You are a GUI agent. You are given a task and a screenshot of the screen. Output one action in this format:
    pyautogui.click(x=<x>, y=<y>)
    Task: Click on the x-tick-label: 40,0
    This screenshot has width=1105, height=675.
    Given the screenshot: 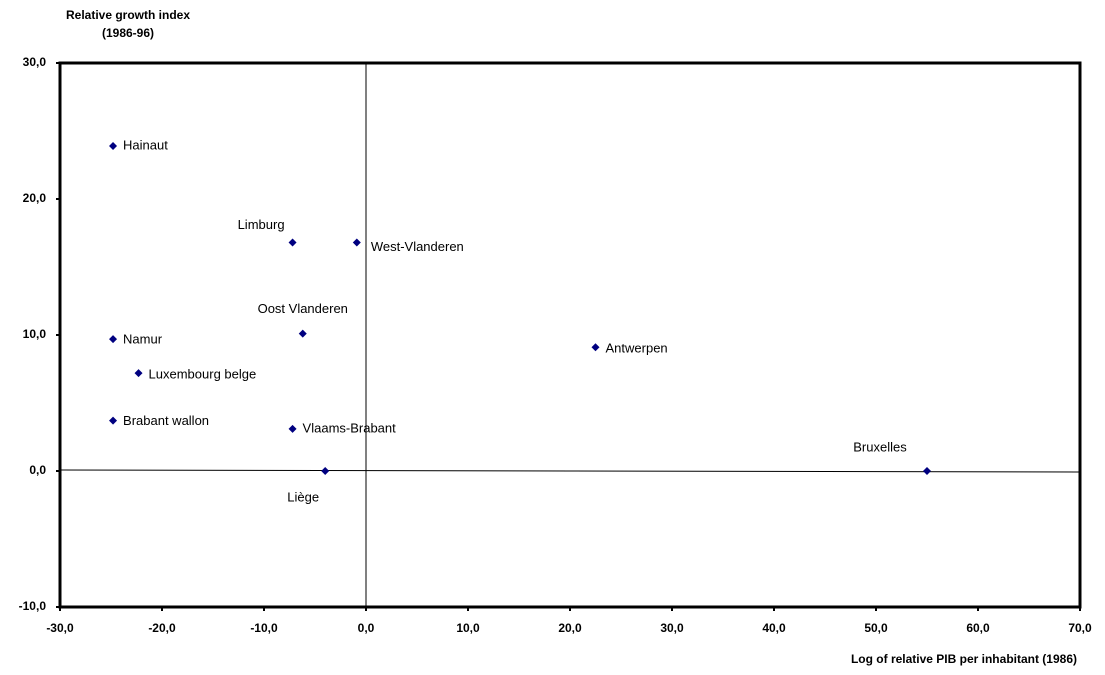 What is the action you would take?
    pyautogui.click(x=774, y=628)
    